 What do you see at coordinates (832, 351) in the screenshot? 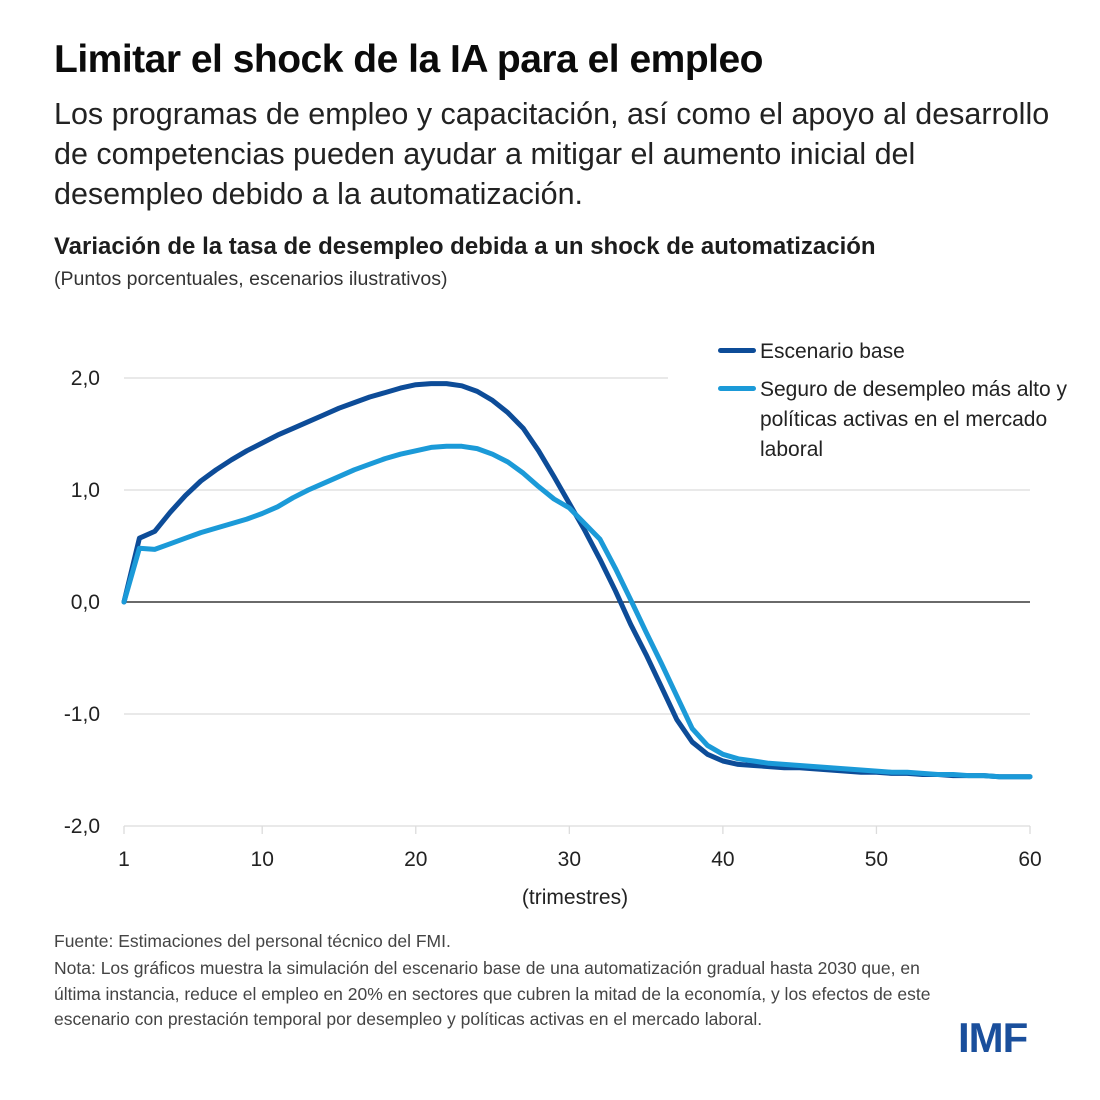
I see `legend-label: Escenario base` at bounding box center [832, 351].